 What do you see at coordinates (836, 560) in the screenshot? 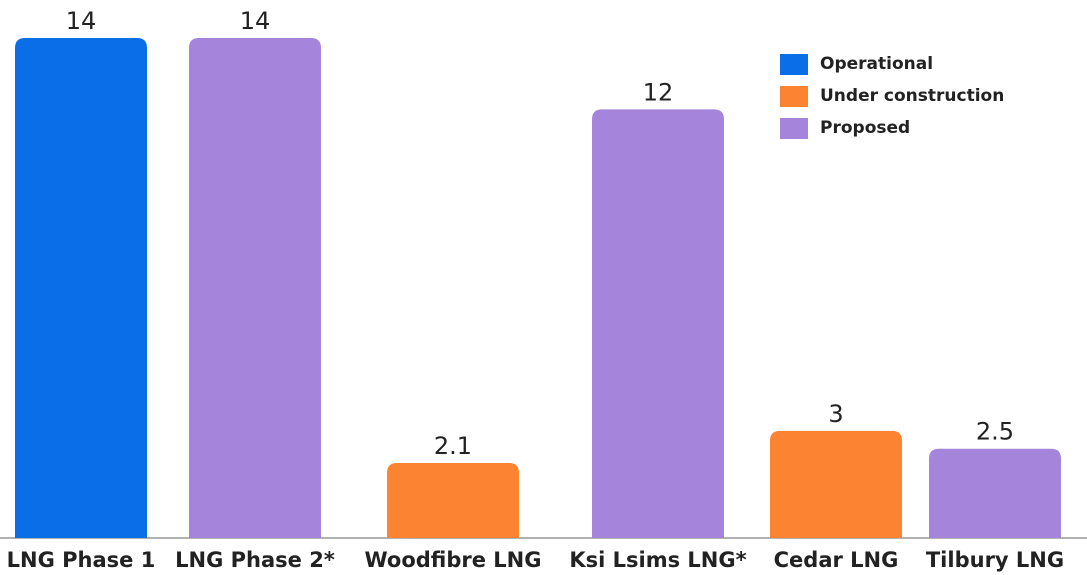
I see `x-tick-label: Cedar LNG` at bounding box center [836, 560].